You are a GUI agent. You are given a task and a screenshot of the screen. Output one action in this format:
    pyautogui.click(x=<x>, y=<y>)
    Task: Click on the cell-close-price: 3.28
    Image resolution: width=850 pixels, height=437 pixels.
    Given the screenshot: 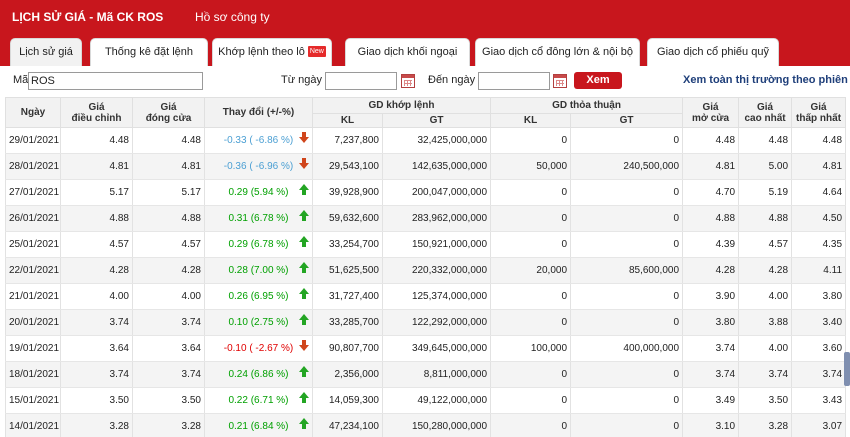 What is the action you would take?
    pyautogui.click(x=168, y=425)
    